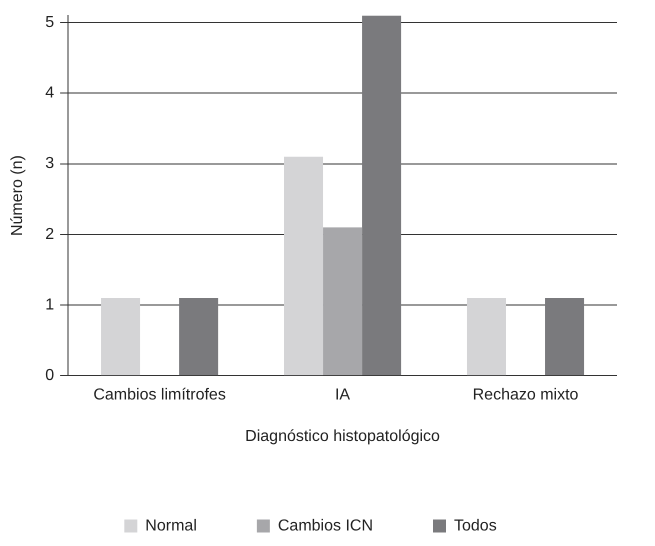  What do you see at coordinates (49, 23) in the screenshot?
I see `y-tick-label: 5` at bounding box center [49, 23].